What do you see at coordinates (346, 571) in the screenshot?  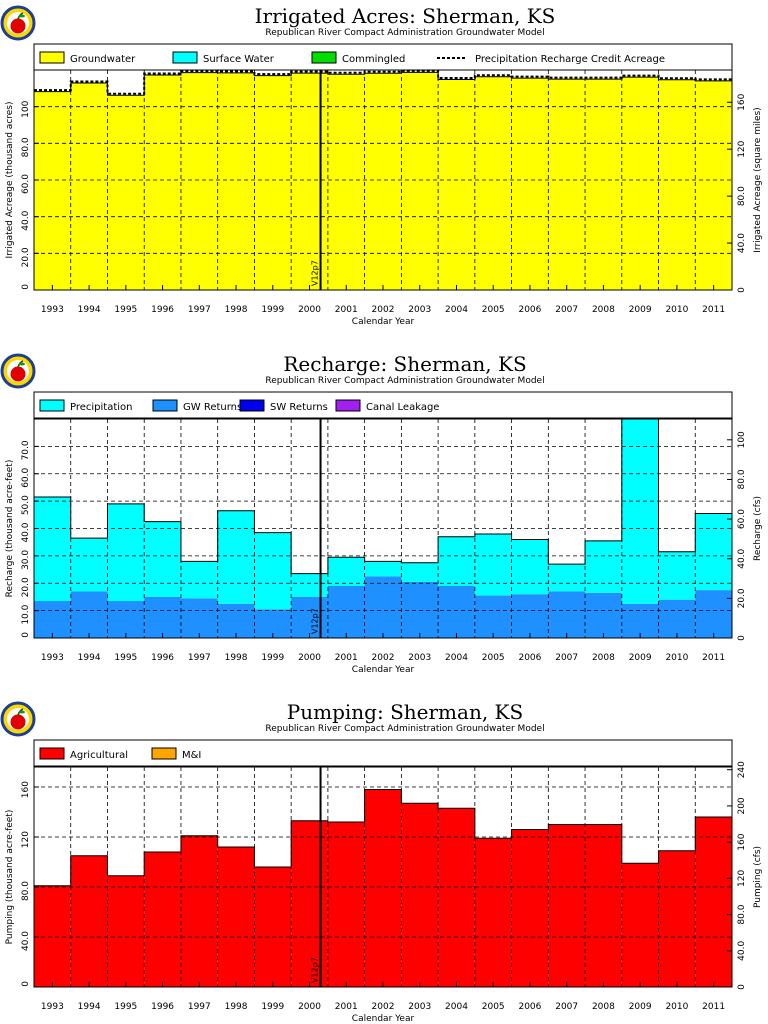 I see `bar-precipitation-2001` at bounding box center [346, 571].